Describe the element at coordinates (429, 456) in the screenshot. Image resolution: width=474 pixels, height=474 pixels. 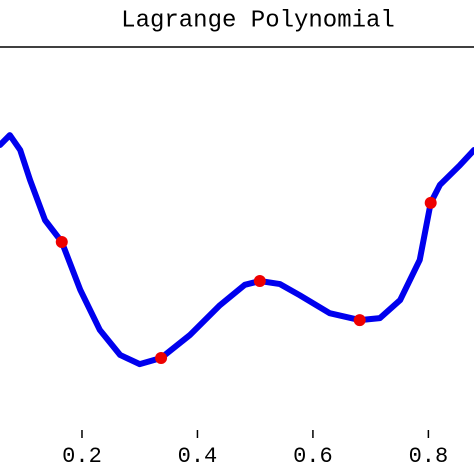
I see `x-tick-label: 0.8` at that location.